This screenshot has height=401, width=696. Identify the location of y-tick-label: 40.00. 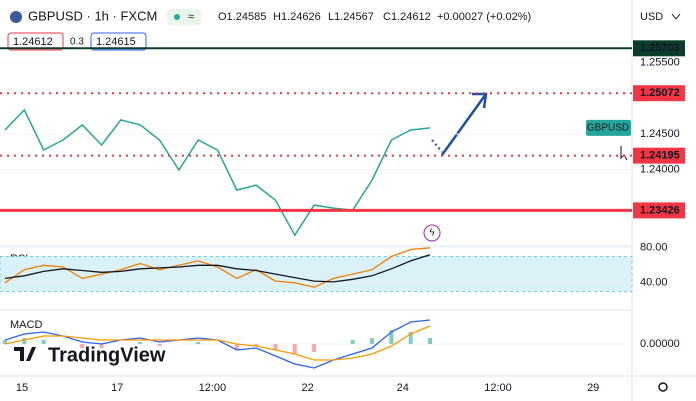
(654, 283).